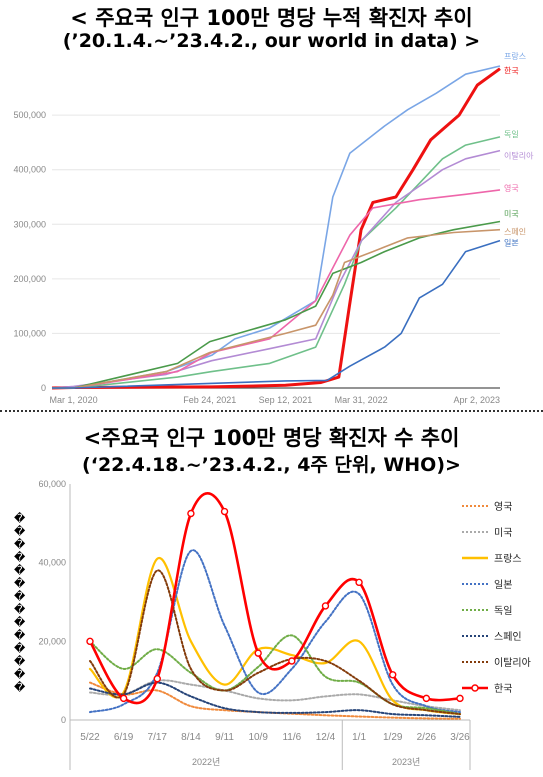 The image size is (543, 777). I want to click on chart2-group-label-2022: 2022년, so click(206, 762).